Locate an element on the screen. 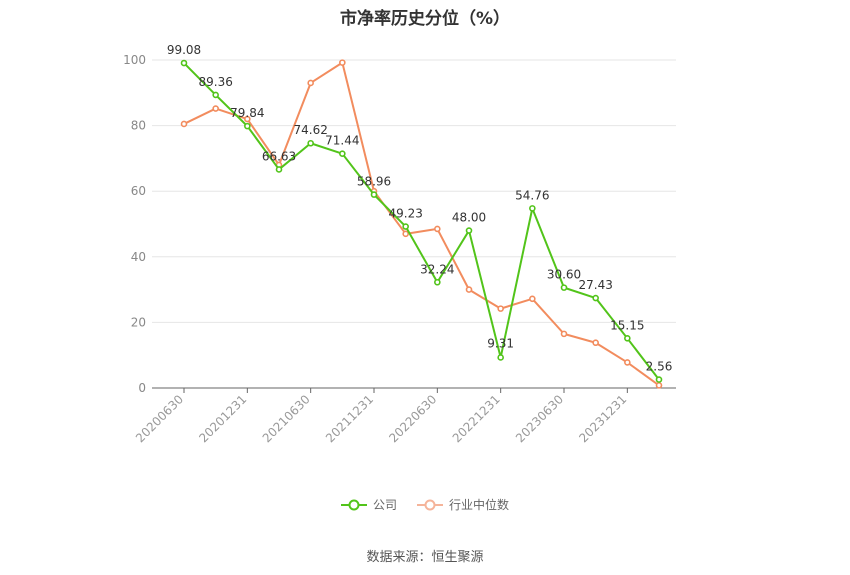 The width and height of the screenshot is (850, 575). x-tick-label: 20230630 is located at coordinates (539, 418).